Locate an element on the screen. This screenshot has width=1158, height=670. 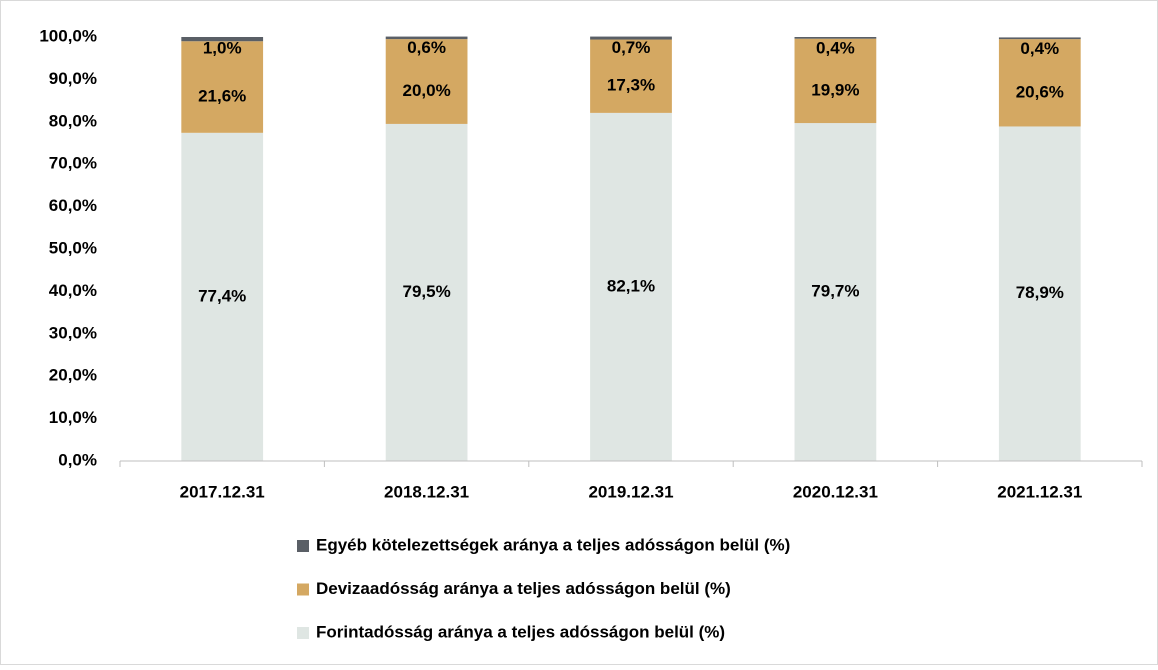
x-tick-label: 2021.12.31 is located at coordinates (1039, 491).